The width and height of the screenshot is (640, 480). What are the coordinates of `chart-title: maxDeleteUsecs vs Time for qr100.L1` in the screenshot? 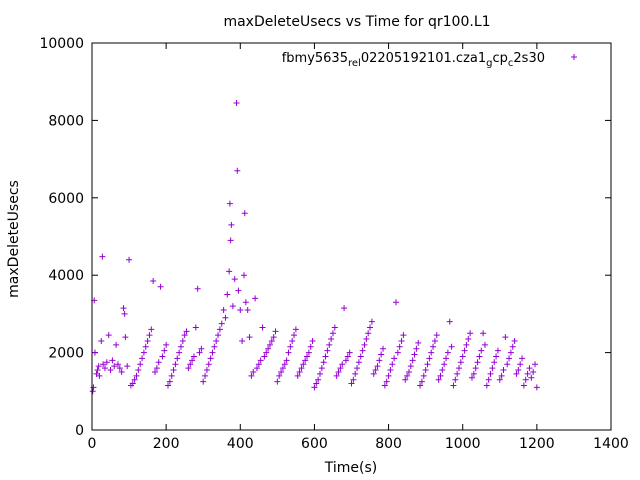 It's located at (356, 22).